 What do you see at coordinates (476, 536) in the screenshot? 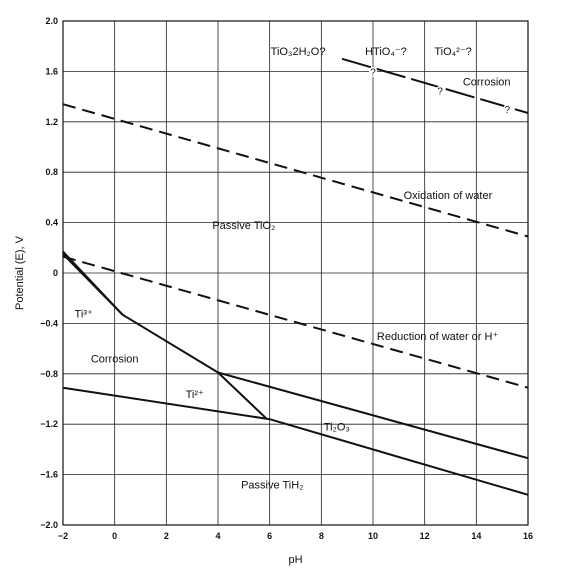
I see `x-tick-label: 14` at bounding box center [476, 536].